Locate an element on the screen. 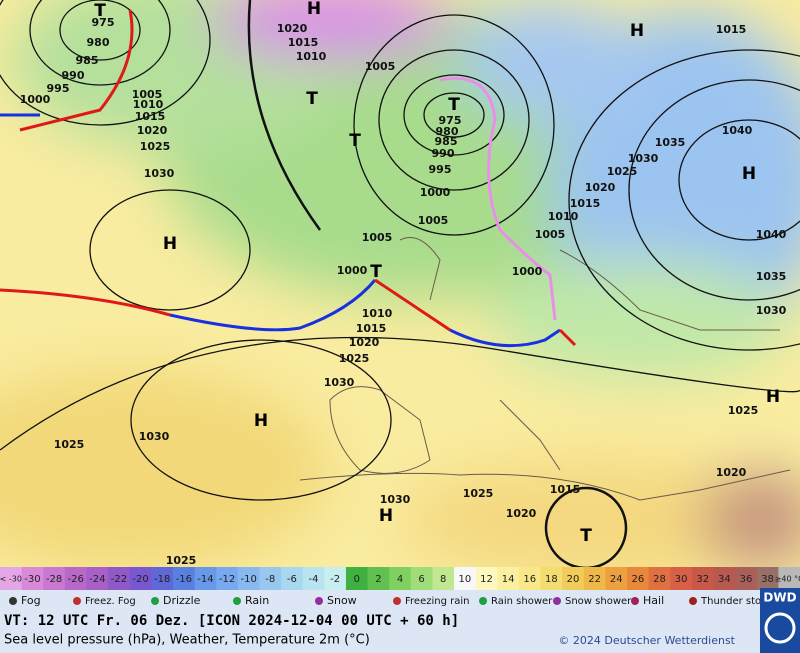  scale-label: 24 is located at coordinates (616, 579).